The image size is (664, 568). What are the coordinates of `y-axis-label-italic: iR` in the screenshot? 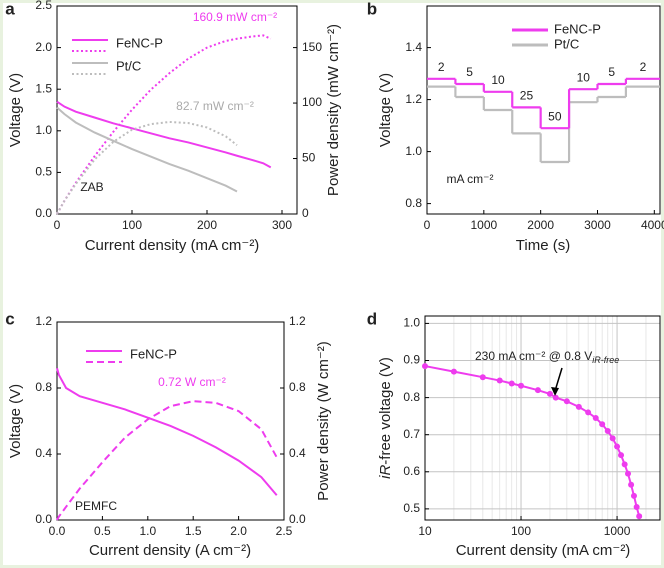 It's located at (385, 472).